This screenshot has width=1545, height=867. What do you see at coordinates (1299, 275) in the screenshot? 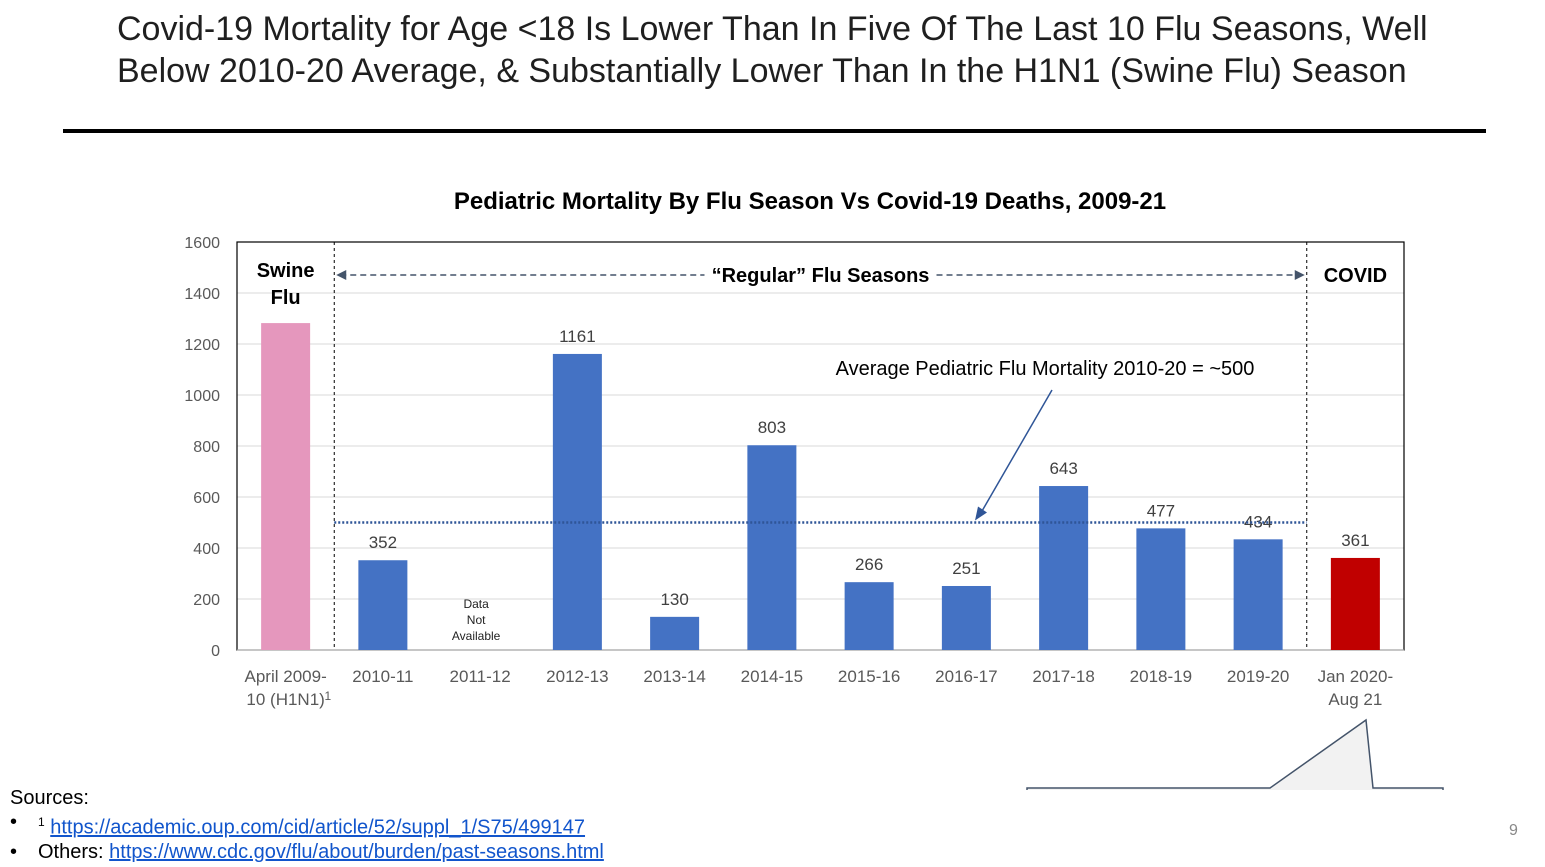
I see `arrowhead-right` at bounding box center [1299, 275].